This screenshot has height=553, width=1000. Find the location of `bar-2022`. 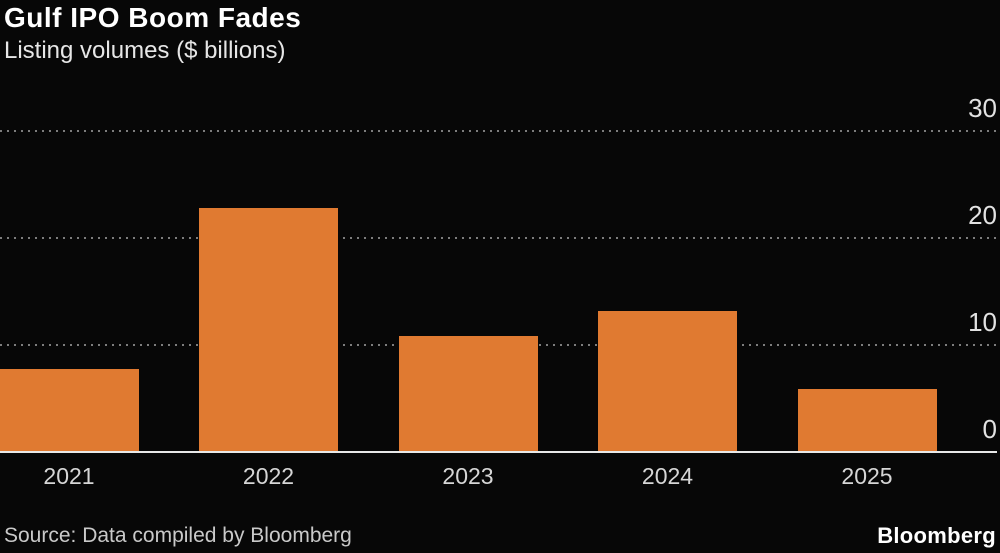

bar-2022 is located at coordinates (268, 330).